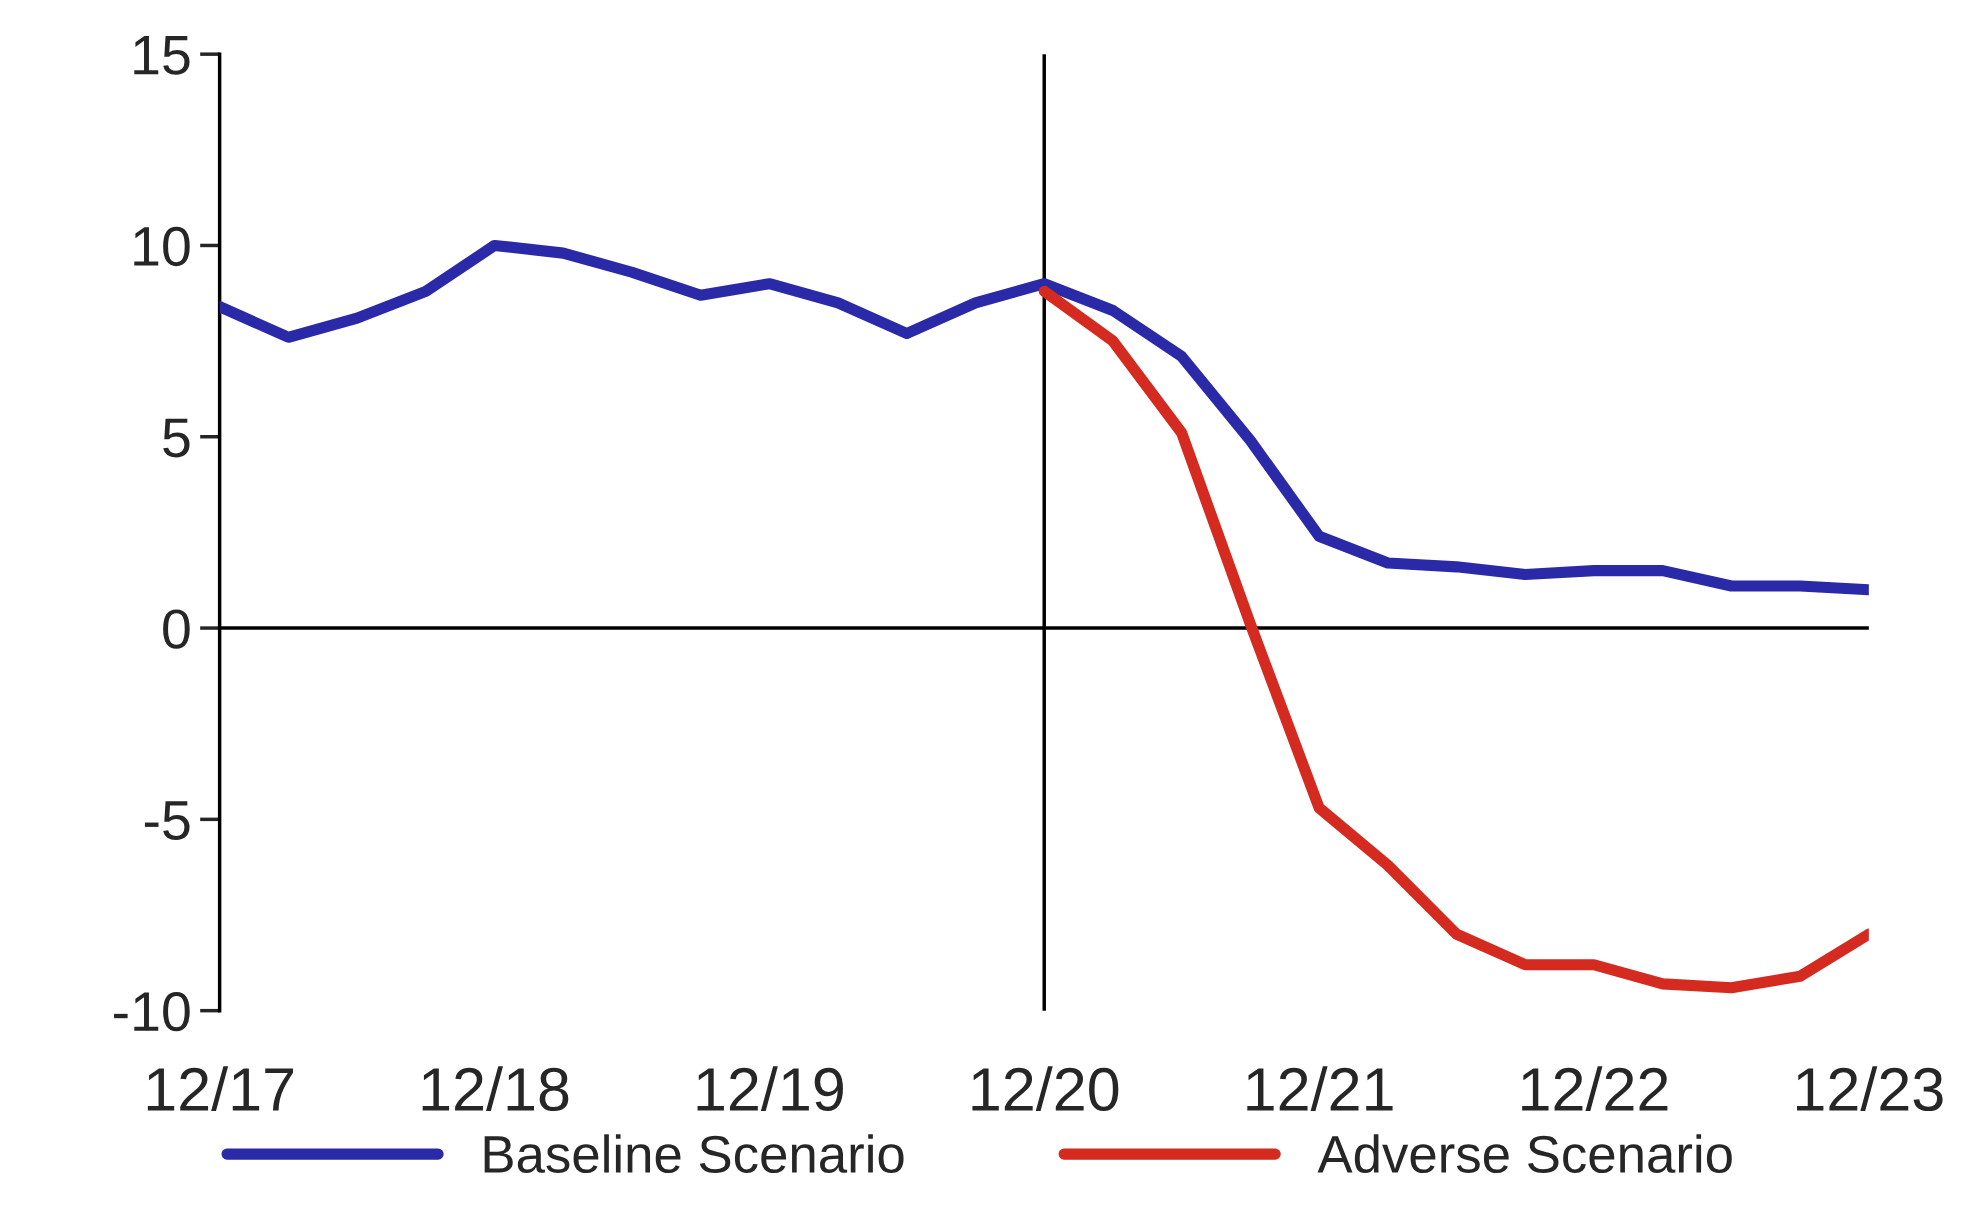 The height and width of the screenshot is (1231, 1961). What do you see at coordinates (162, 55) in the screenshot?
I see `y-tick-label: 15` at bounding box center [162, 55].